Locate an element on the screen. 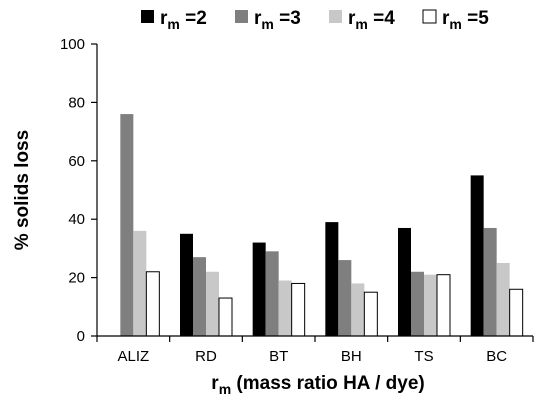 The width and height of the screenshot is (541, 397). y-axis: 0 20 40 60 80 100 is located at coordinates (79, 190).